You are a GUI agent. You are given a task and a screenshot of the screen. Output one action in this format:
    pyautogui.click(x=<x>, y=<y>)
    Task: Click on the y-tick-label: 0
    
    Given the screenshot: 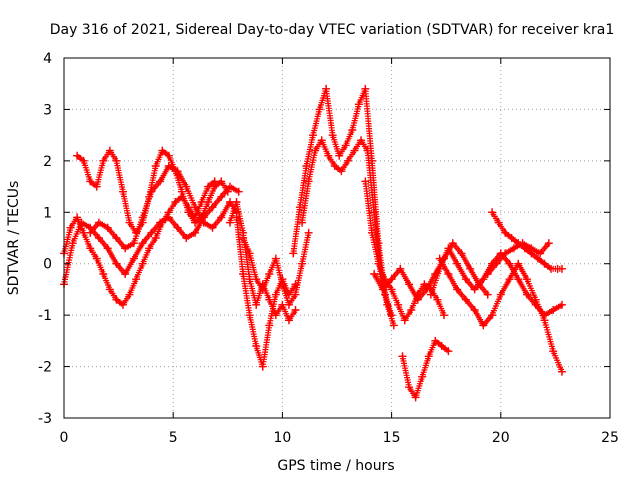 What is the action you would take?
    pyautogui.click(x=47, y=265)
    